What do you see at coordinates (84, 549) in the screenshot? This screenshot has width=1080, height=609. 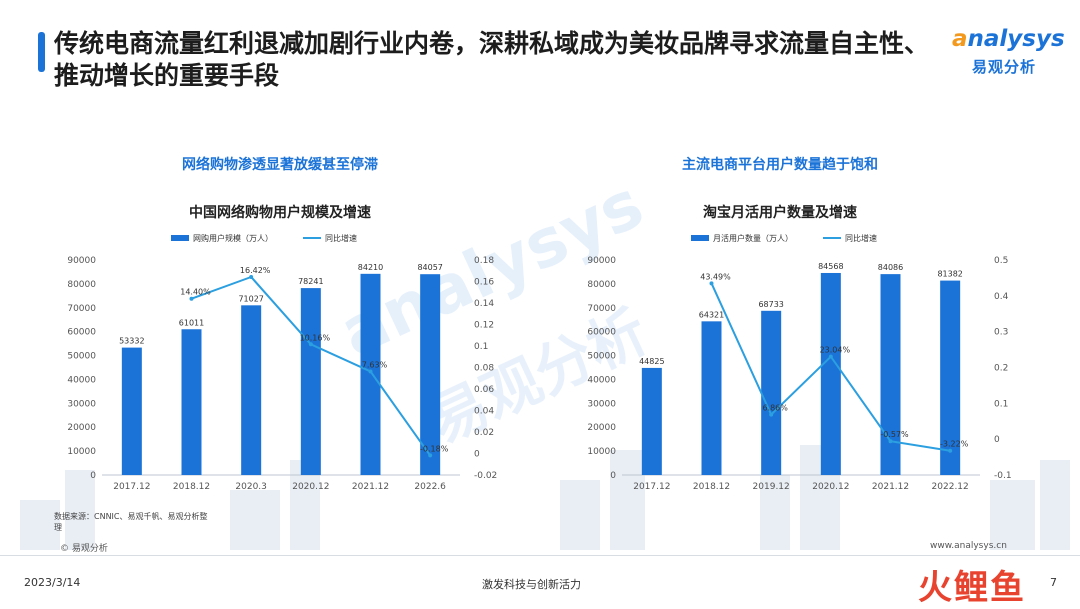 I see `copyright: © 易观分析` at bounding box center [84, 549].